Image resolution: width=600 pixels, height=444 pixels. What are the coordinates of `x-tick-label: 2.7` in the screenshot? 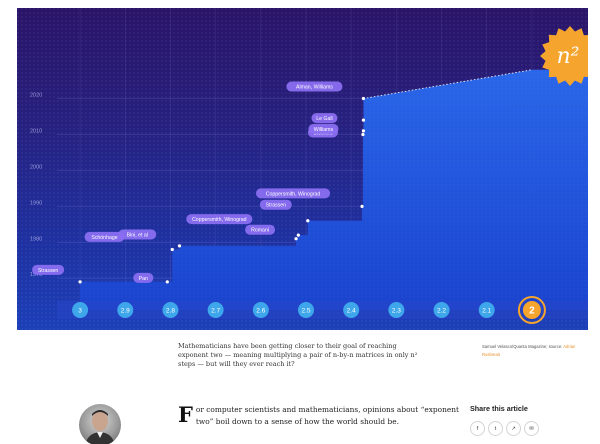 It's located at (215, 310).